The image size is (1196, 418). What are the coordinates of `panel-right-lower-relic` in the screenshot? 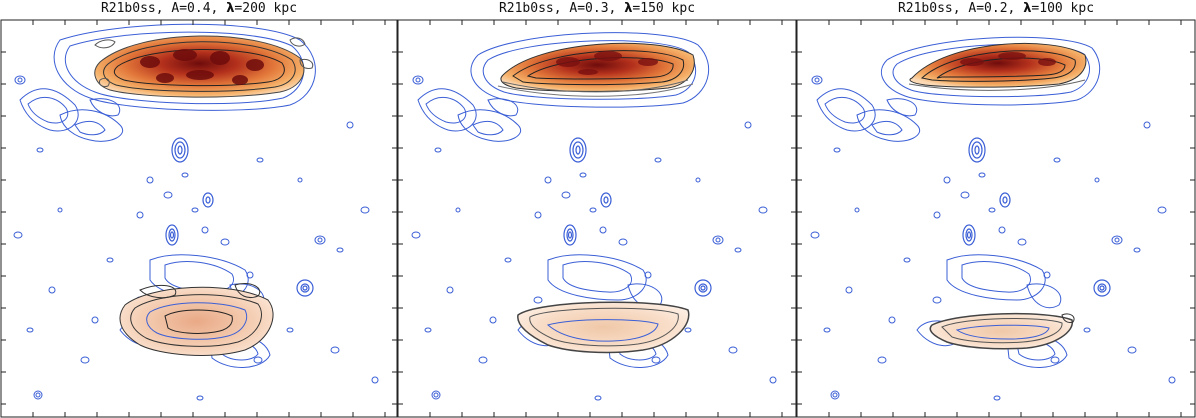 It's located at (1002, 331).